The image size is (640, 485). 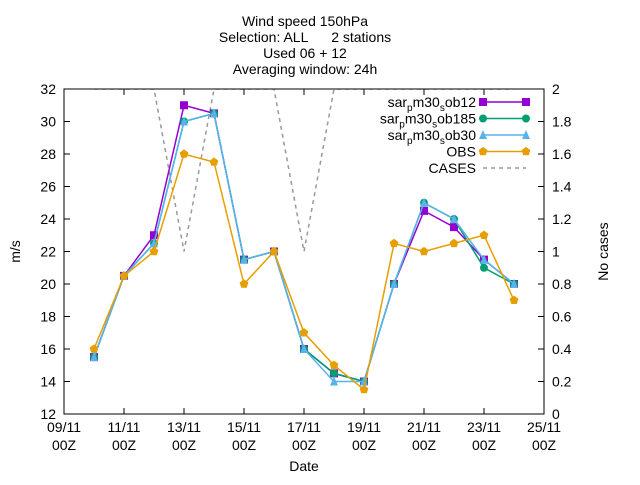 I want to click on legend-label: sarpm30sob12, so click(x=432, y=104).